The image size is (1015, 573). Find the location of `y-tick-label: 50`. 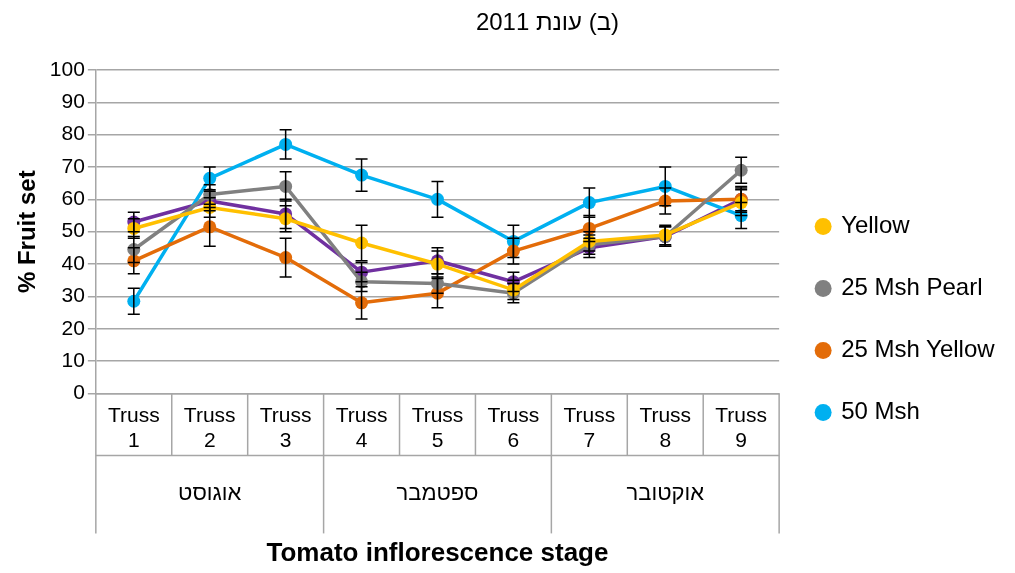

y-tick-label: 50 is located at coordinates (73, 230).